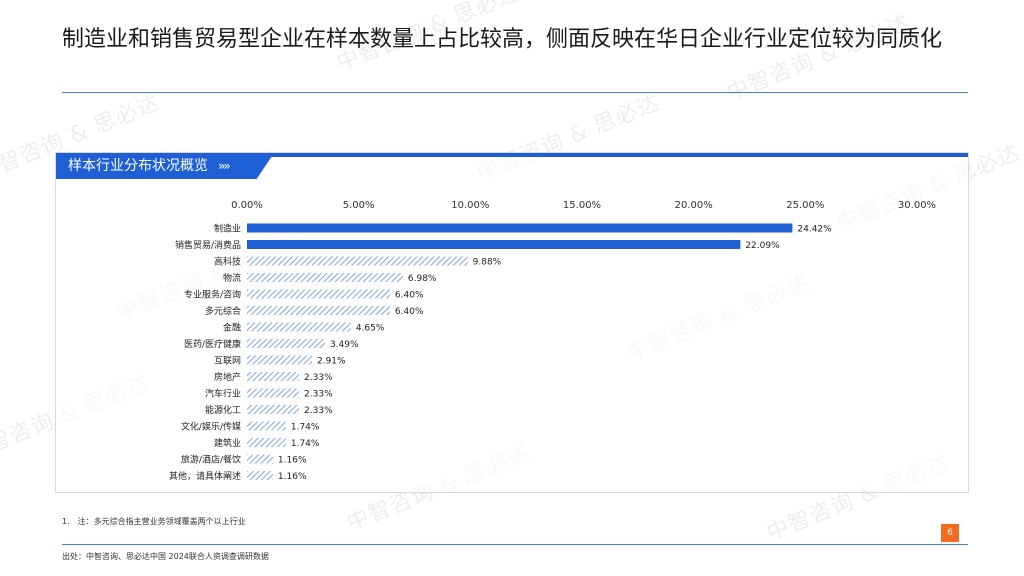 This screenshot has width=1024, height=576. I want to click on x-tick-label: 5.00%, so click(359, 205).